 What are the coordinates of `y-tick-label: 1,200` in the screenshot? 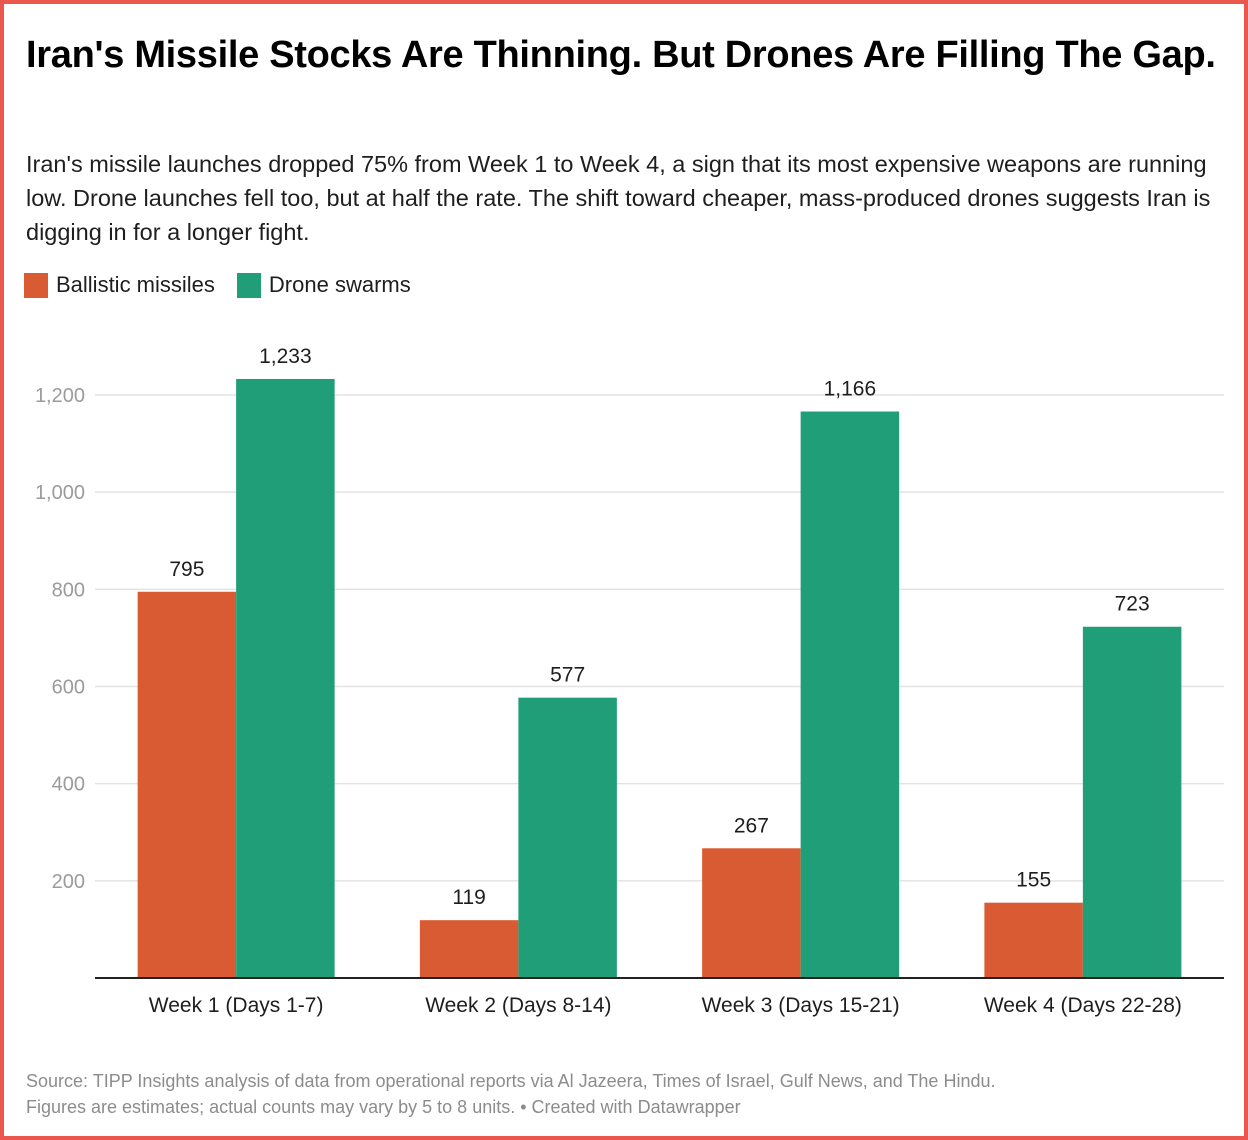 It's located at (60, 396).